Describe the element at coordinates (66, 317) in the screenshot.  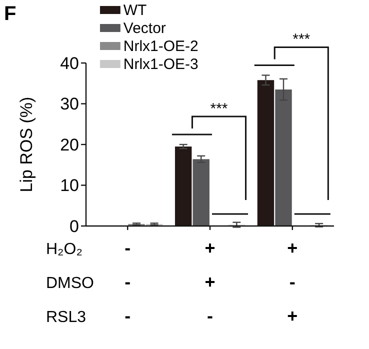
I see `text: RSL3` at that location.